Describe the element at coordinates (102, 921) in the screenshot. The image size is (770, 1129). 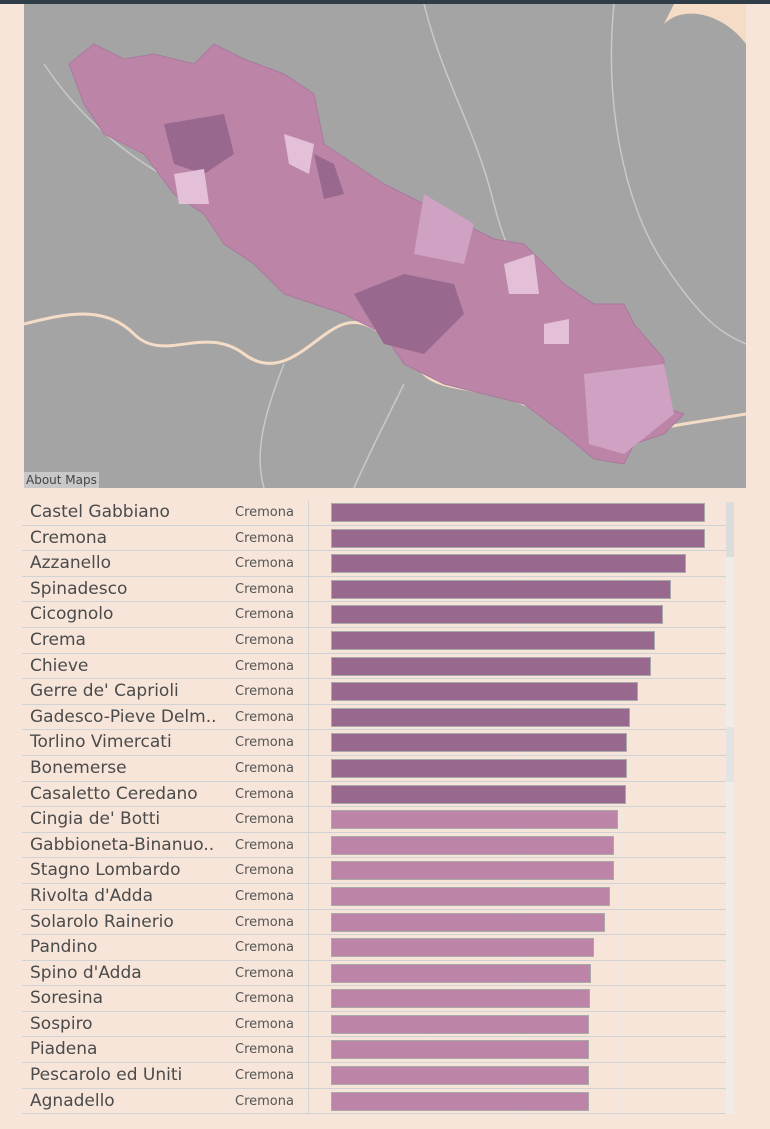
I see `municipality-name: Solarolo Rainerio` at that location.